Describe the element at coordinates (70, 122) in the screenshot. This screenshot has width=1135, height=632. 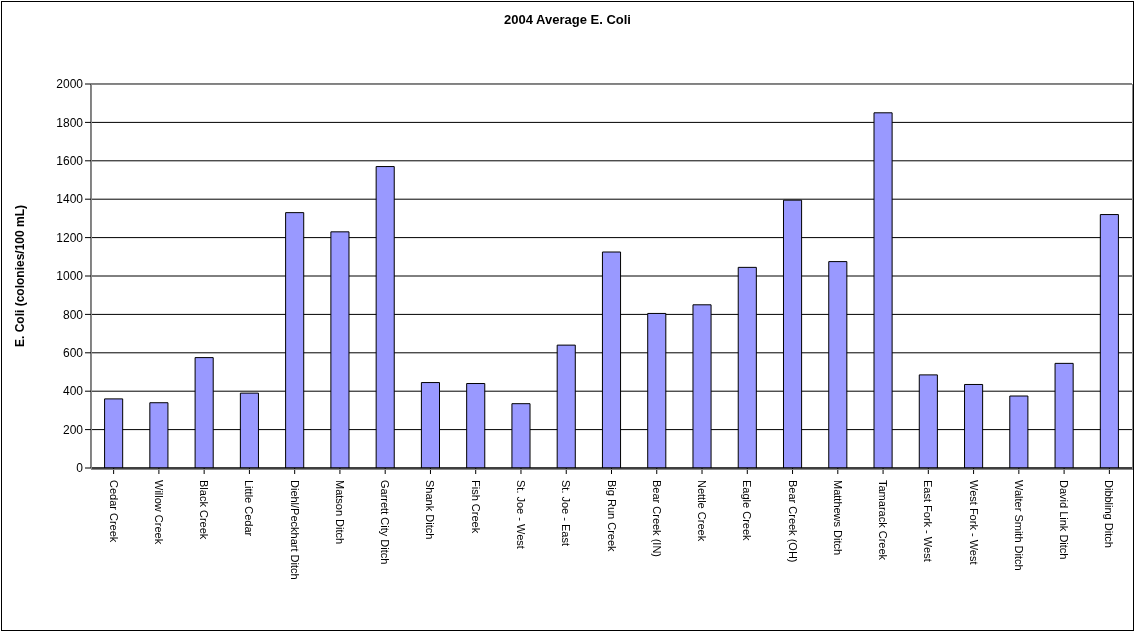
I see `y-tick-label: 1800` at that location.